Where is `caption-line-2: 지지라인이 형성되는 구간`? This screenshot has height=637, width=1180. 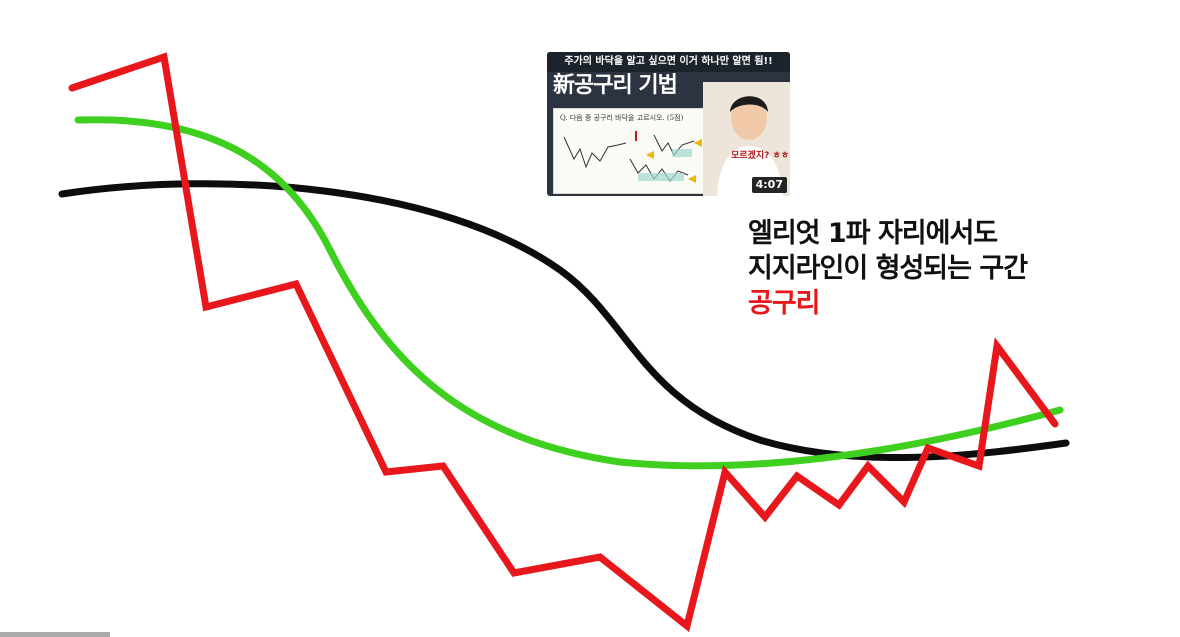
caption-line-2: 지지라인이 형성되는 구간 is located at coordinates (888, 268).